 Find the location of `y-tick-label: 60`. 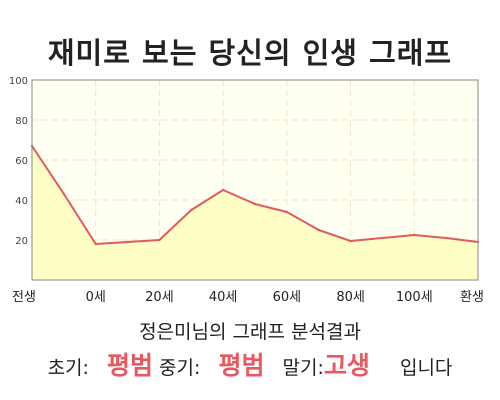

y-tick-label: 60 is located at coordinates (21, 161).